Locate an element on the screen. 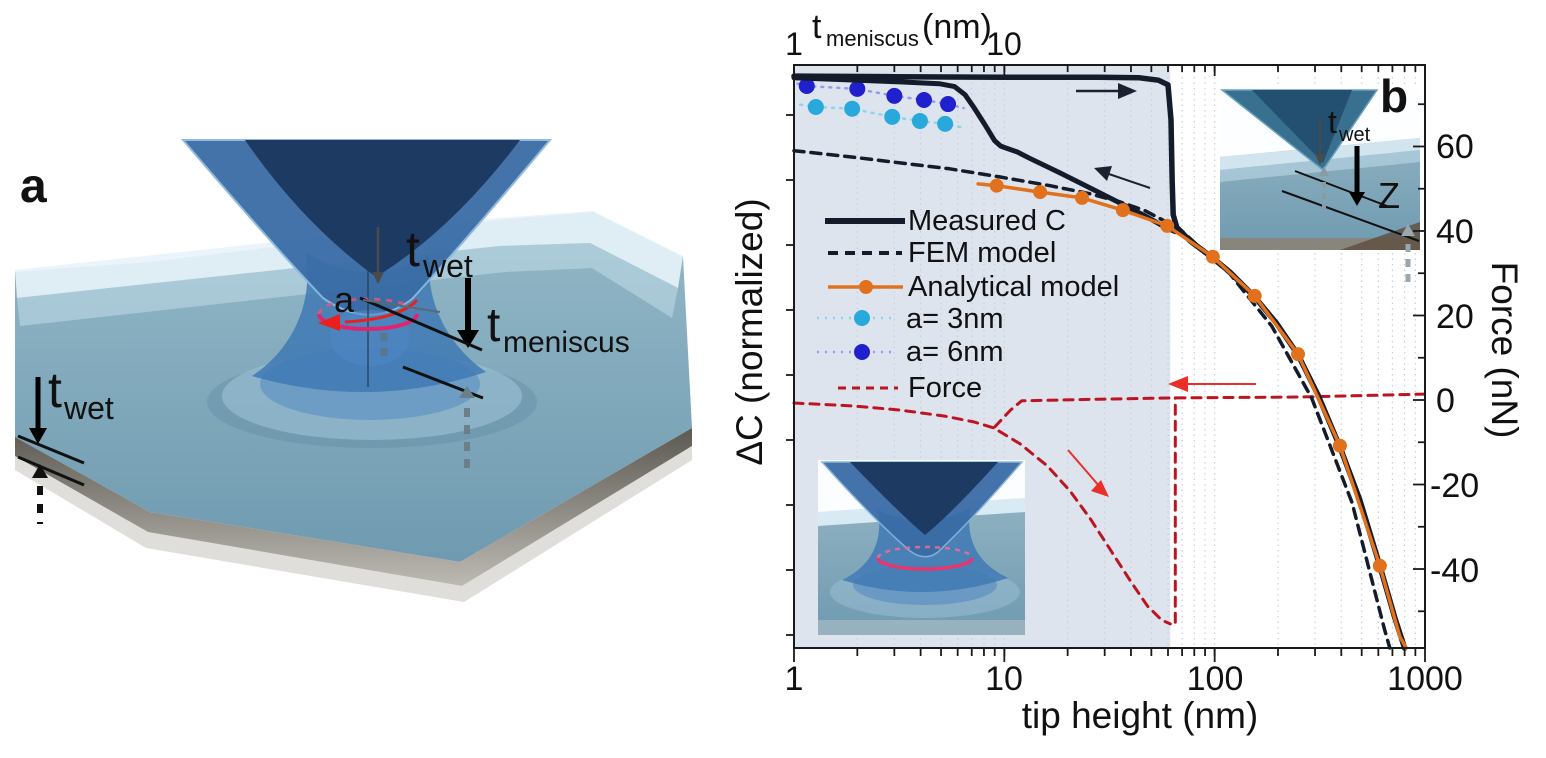 Image resolution: width=1546 pixels, height=758 pixels. left-film-top-line is located at coordinates (51, 449).